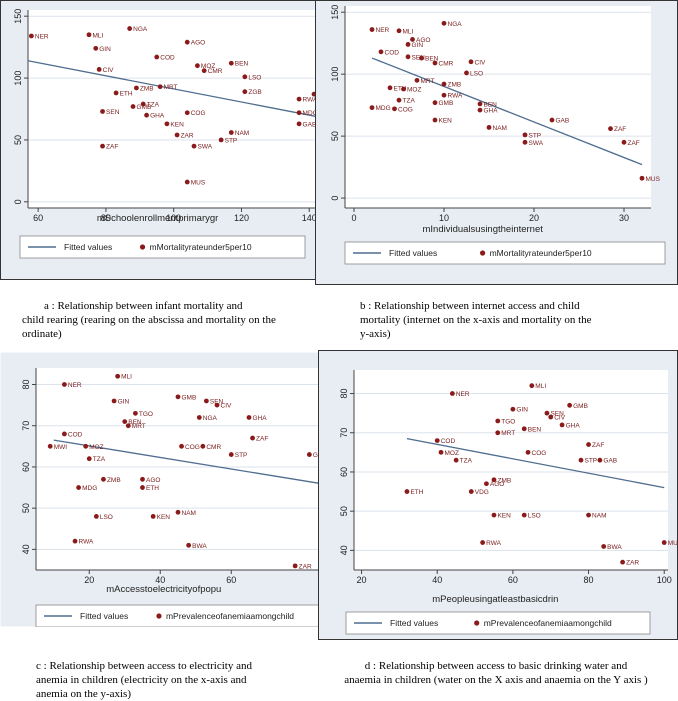  Describe the element at coordinates (664, 580) in the screenshot. I see `x-tick-label: 100` at that location.